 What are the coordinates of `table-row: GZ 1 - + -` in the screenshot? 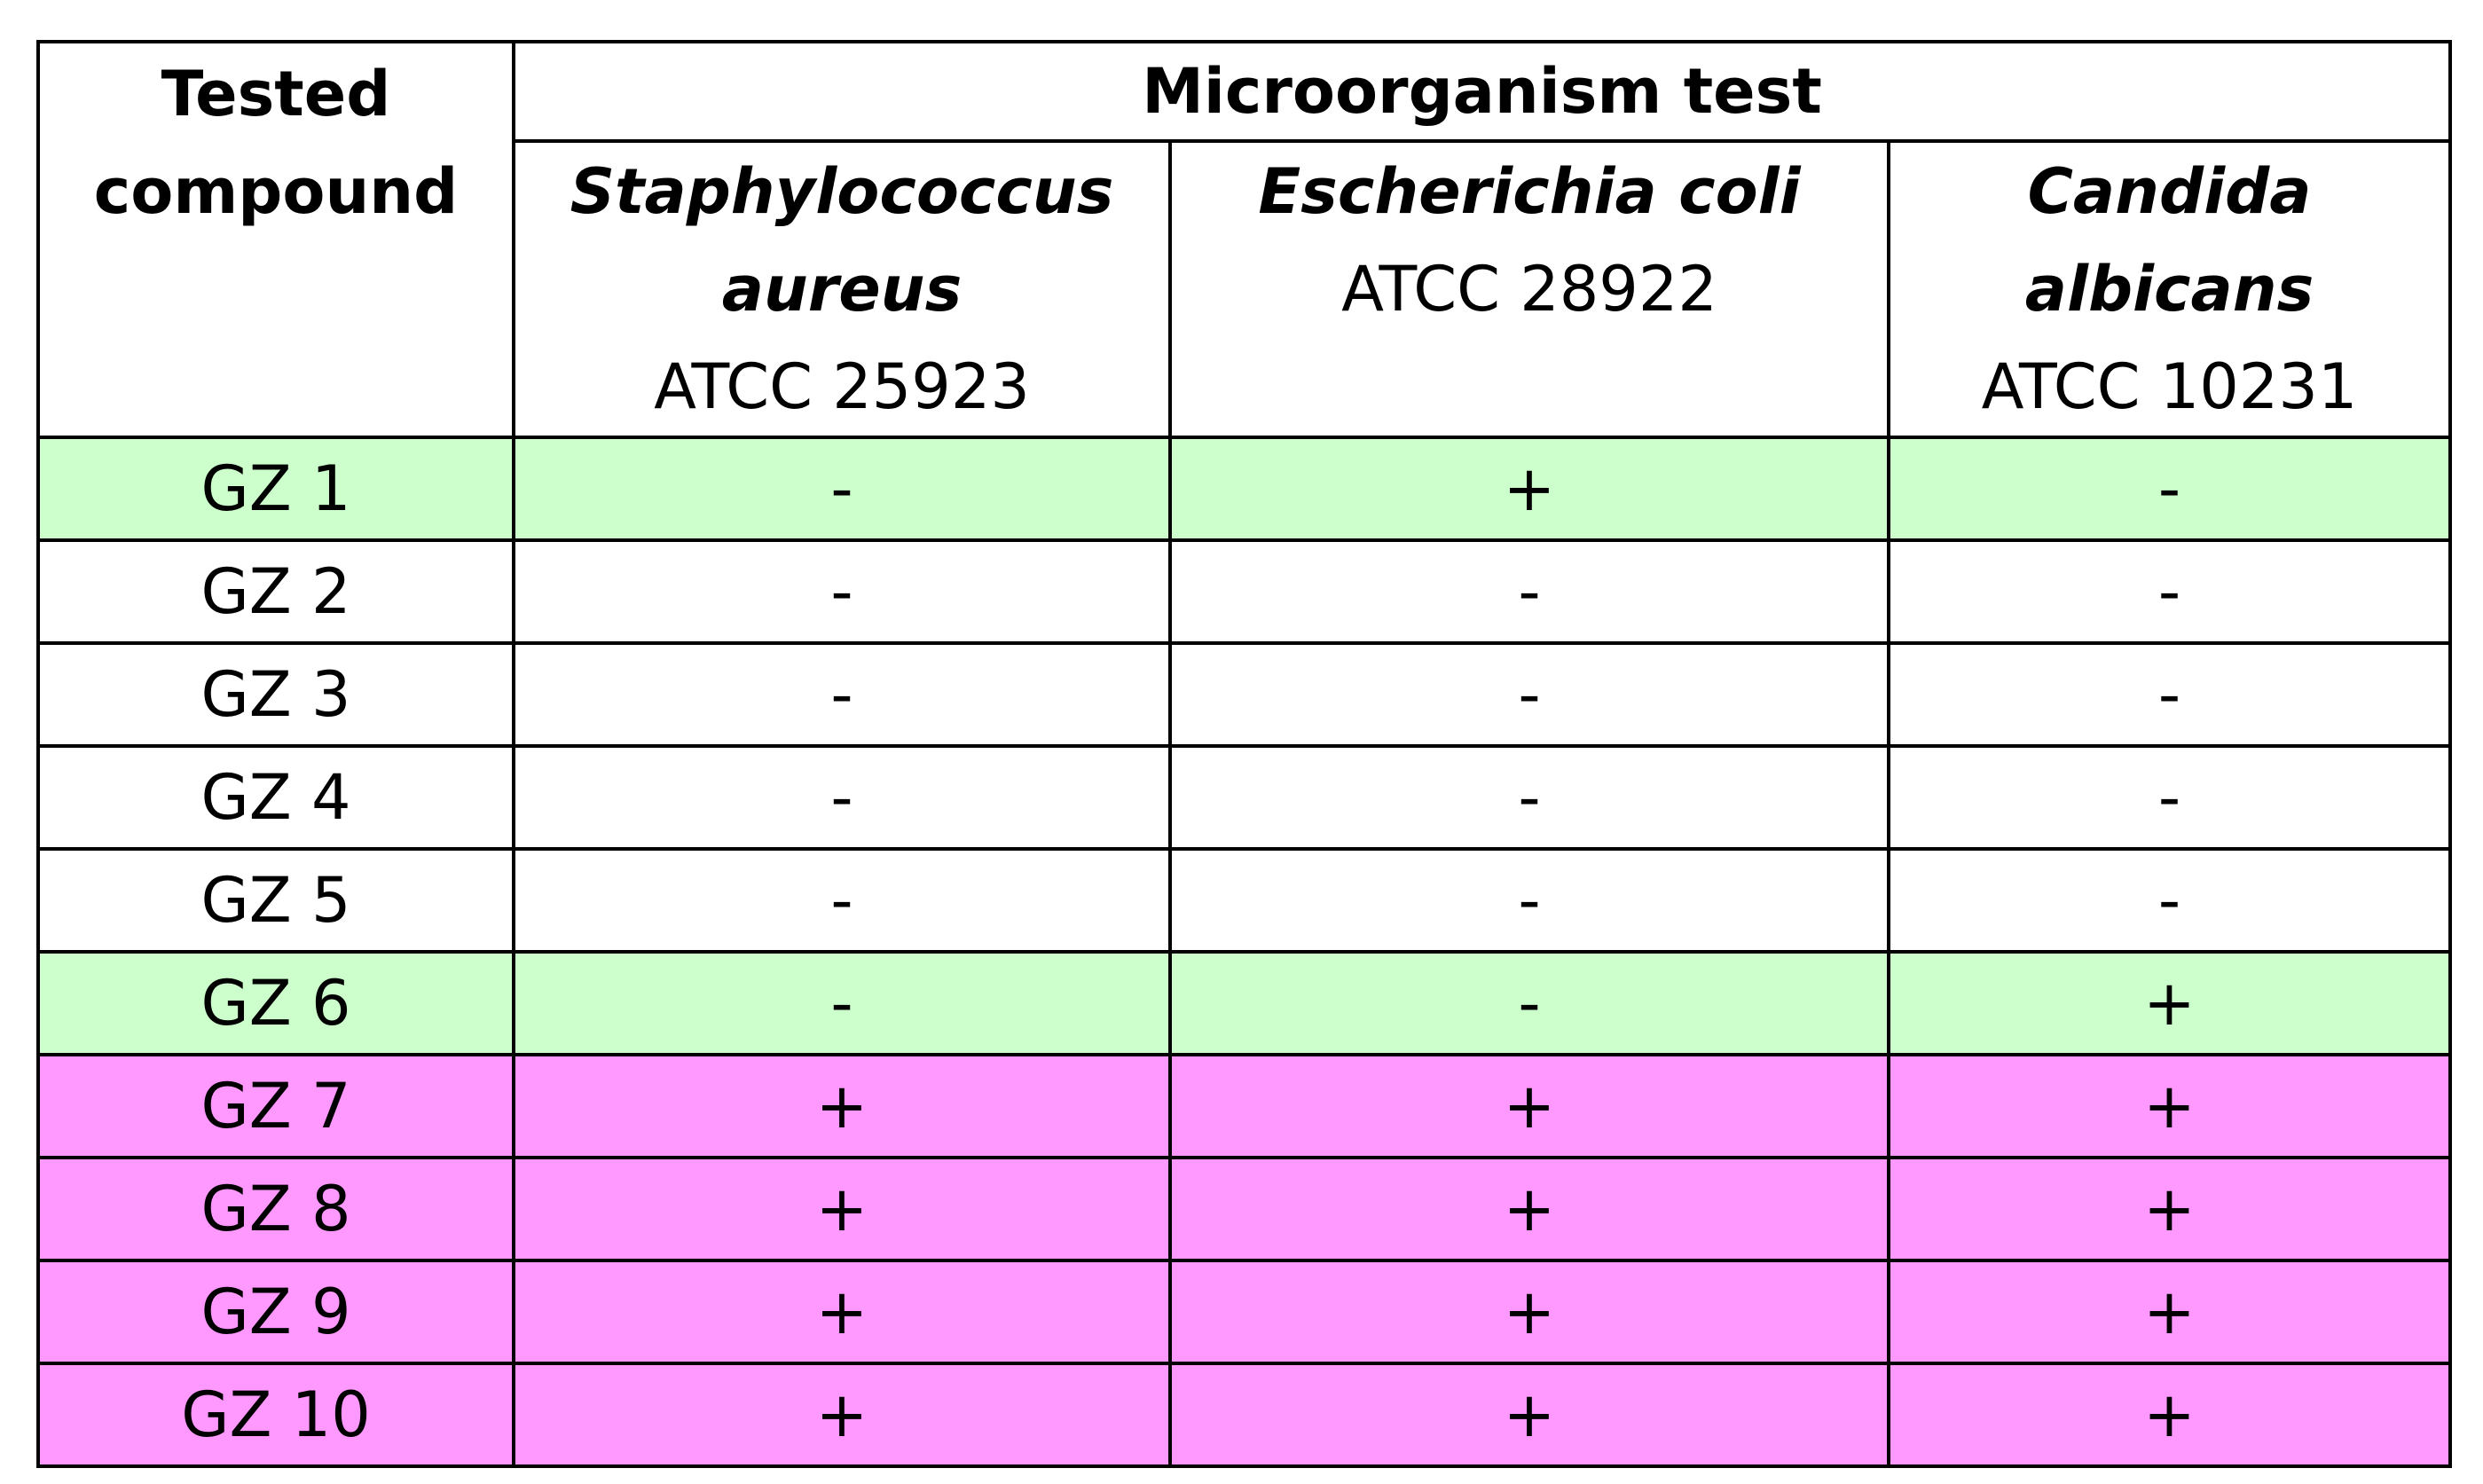 It's located at (1245, 489).